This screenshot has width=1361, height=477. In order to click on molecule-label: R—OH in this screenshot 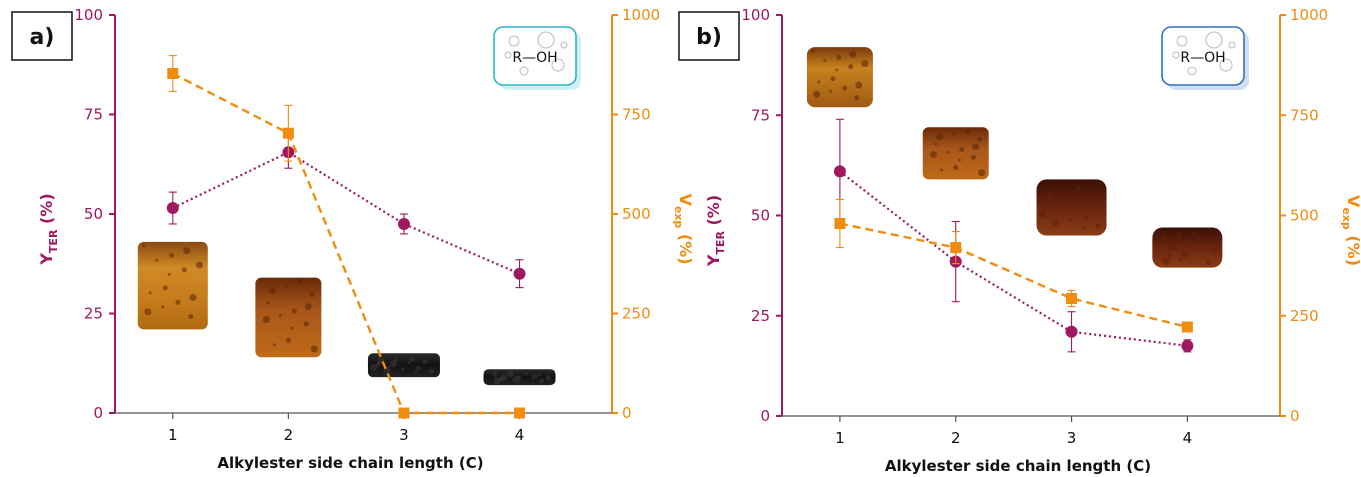, I will do `click(1202, 58)`.